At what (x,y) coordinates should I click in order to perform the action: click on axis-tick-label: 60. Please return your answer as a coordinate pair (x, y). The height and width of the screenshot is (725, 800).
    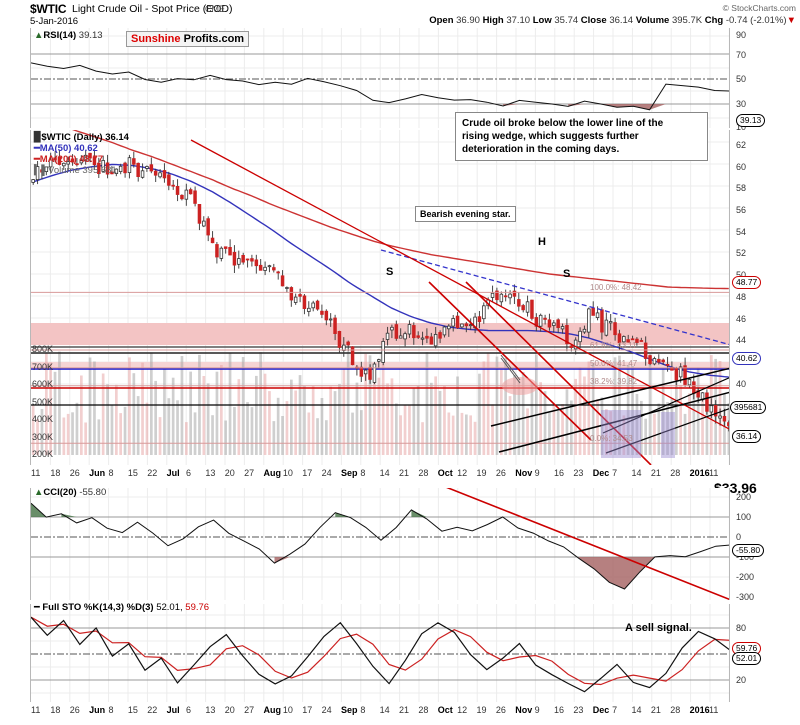
    Looking at the image, I should click on (741, 166).